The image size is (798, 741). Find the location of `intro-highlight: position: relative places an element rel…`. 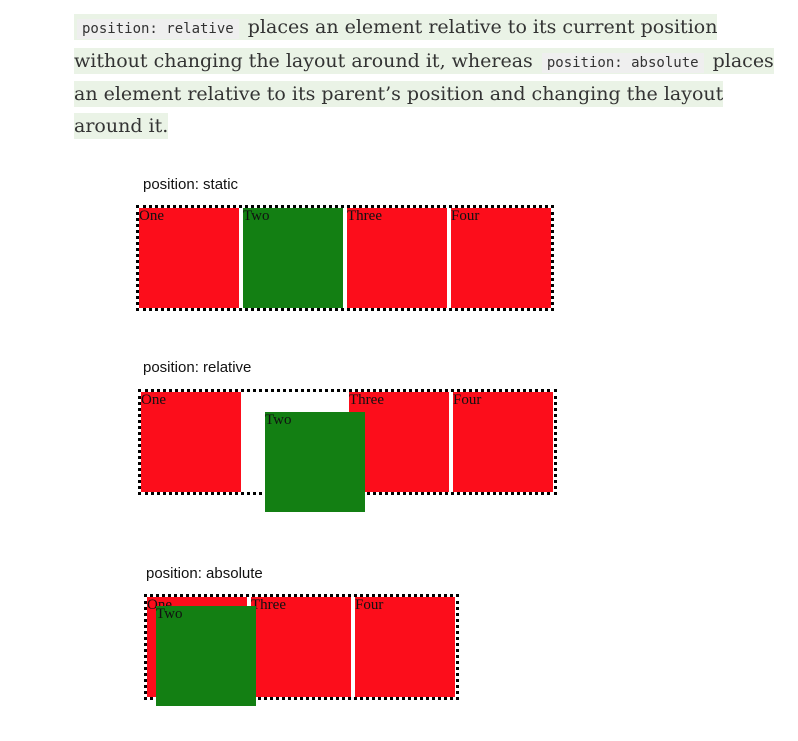

intro-highlight: position: relative places an element rel… is located at coordinates (424, 76).